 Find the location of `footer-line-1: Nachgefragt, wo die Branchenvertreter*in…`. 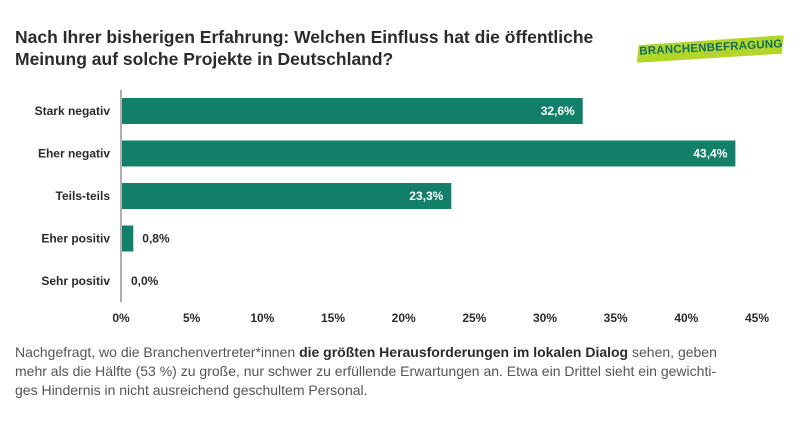

footer-line-1: Nachgefragt, wo die Branchenvertreter*in… is located at coordinates (402, 352).